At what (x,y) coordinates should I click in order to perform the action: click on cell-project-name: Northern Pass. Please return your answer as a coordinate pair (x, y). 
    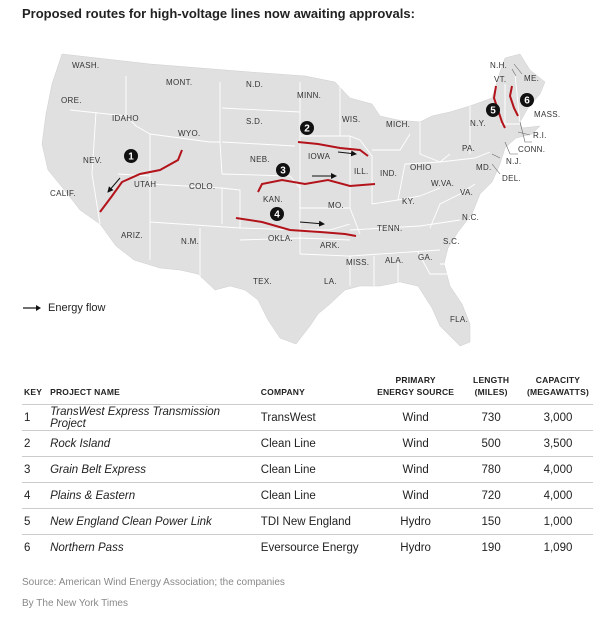
    Looking at the image, I should click on (151, 547).